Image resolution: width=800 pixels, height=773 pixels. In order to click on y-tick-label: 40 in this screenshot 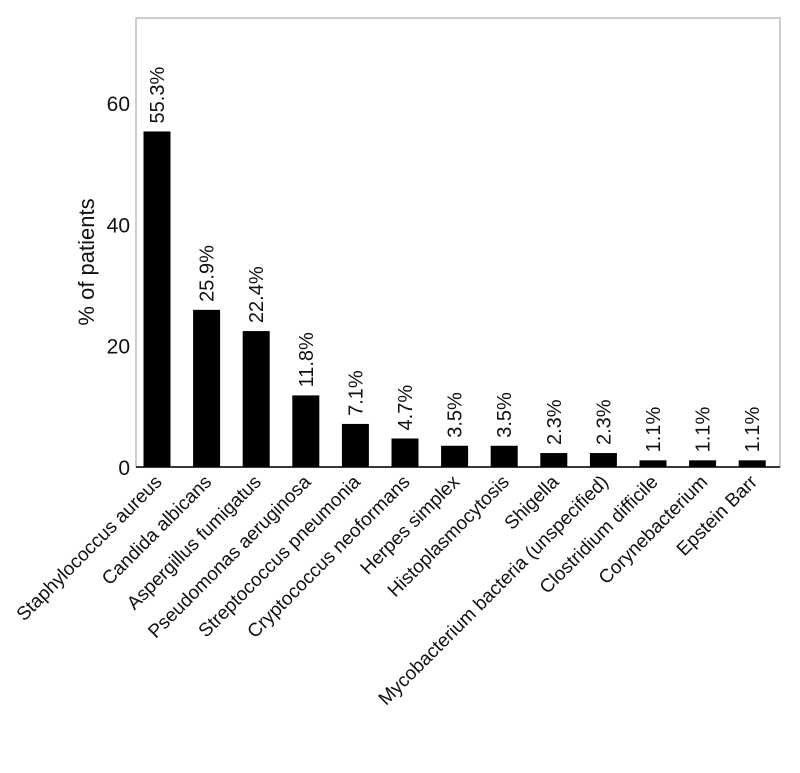, I will do `click(118, 225)`.